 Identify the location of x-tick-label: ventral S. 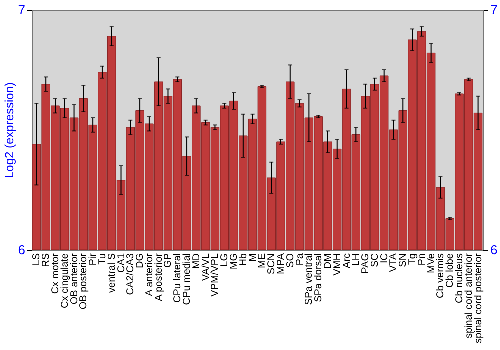
(112, 273).